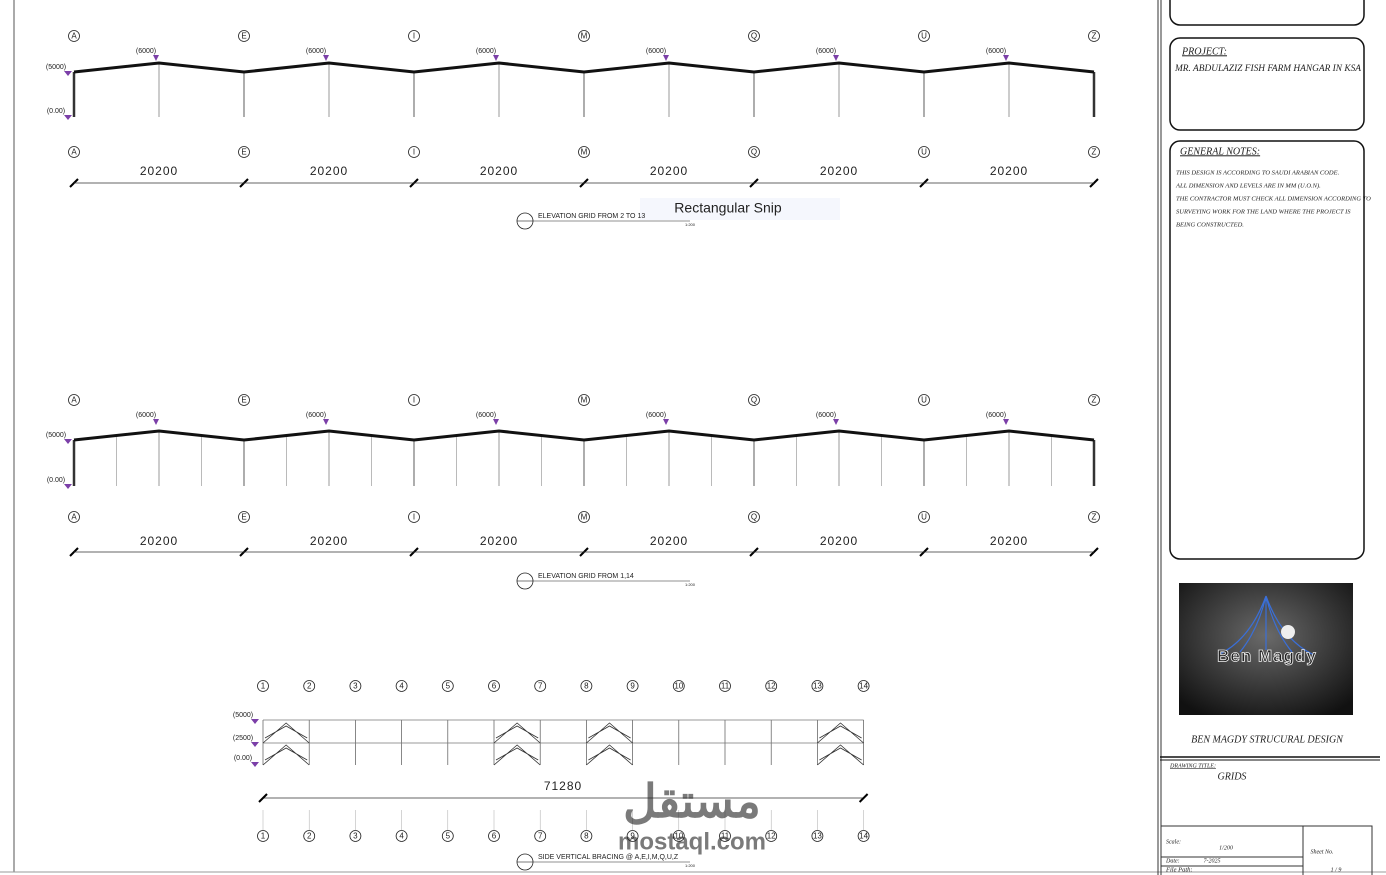 Image resolution: width=1386 pixels, height=875 pixels. What do you see at coordinates (243, 715) in the screenshot?
I see `level-label: (5000)` at bounding box center [243, 715].